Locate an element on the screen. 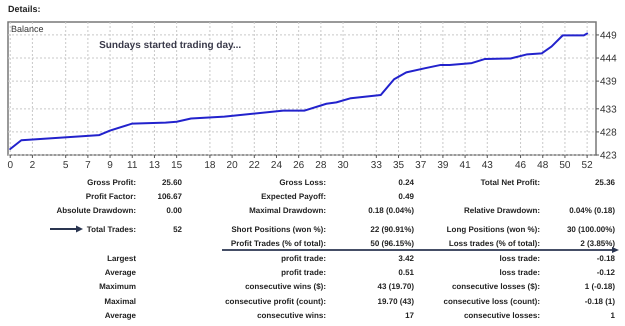 Image resolution: width=625 pixels, height=326 pixels. text: consecutive wins ($): is located at coordinates (285, 286).